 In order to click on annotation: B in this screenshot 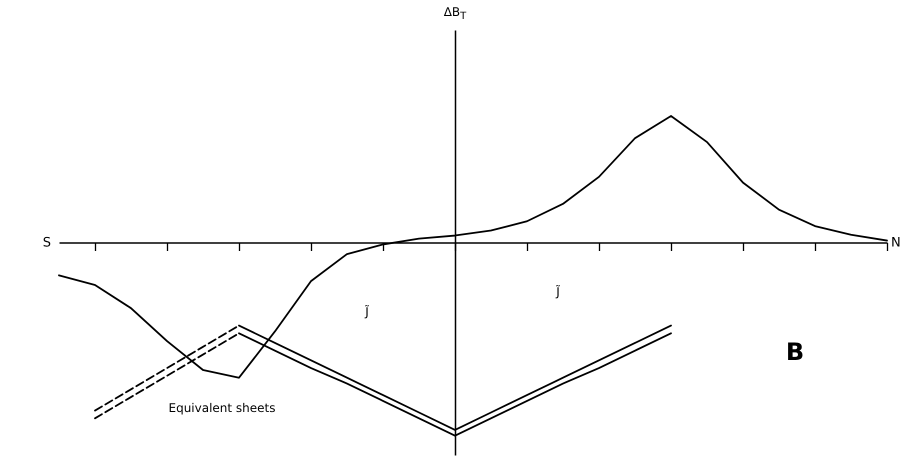, I will do `click(795, 352)`.